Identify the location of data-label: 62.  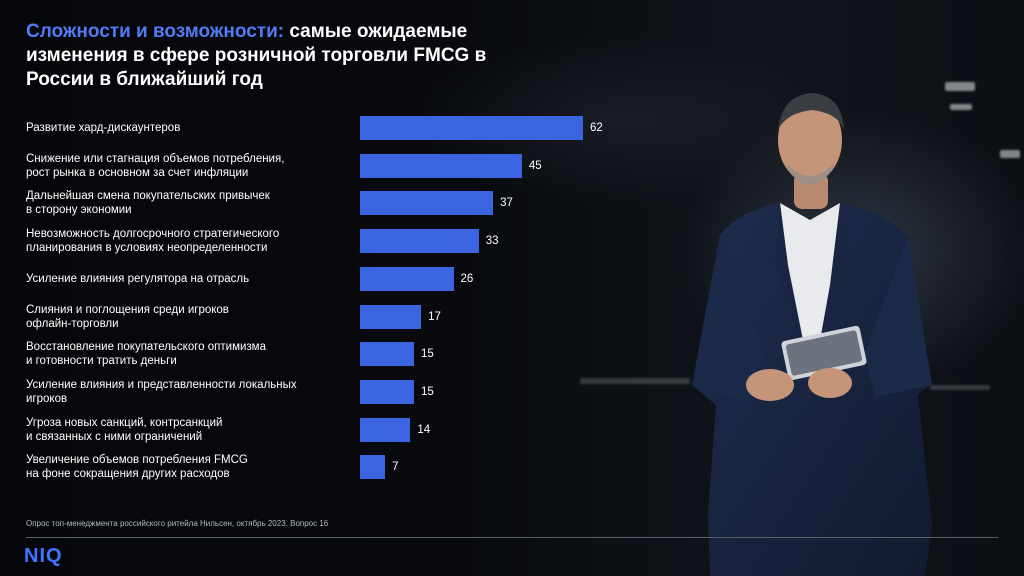
(596, 128).